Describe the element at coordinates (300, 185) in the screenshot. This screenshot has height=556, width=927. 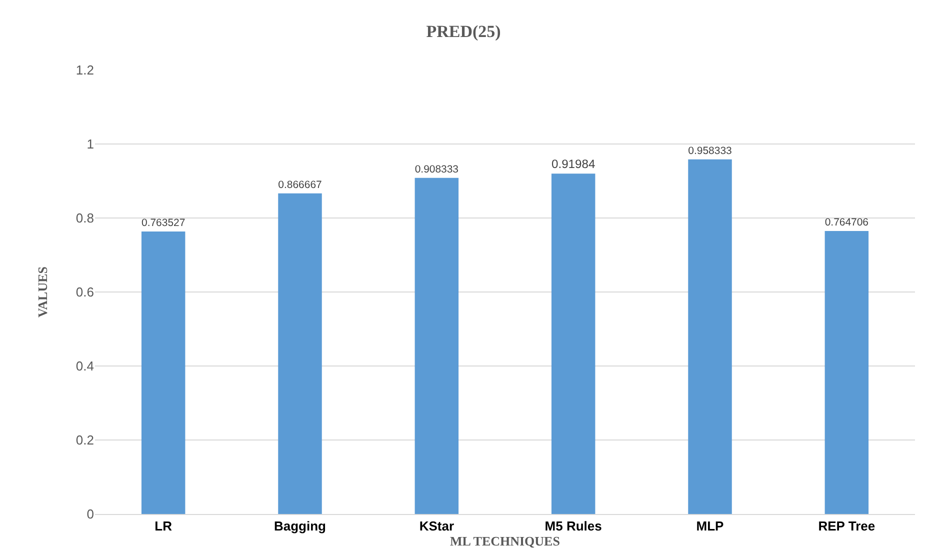
I see `data-label: 0.866667` at that location.